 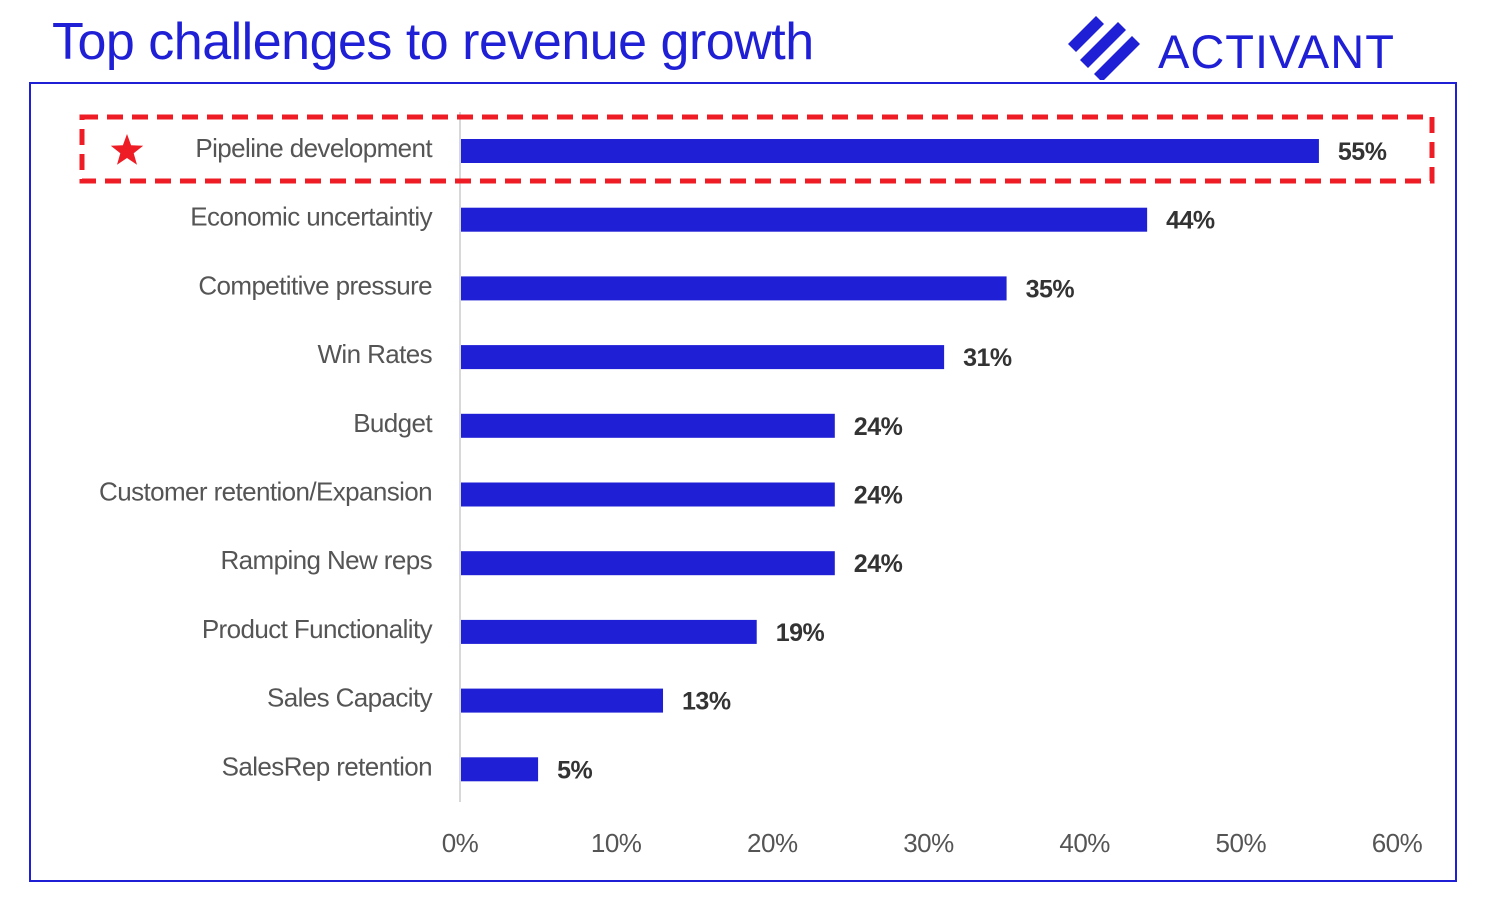 I want to click on star-icon, so click(x=127, y=149).